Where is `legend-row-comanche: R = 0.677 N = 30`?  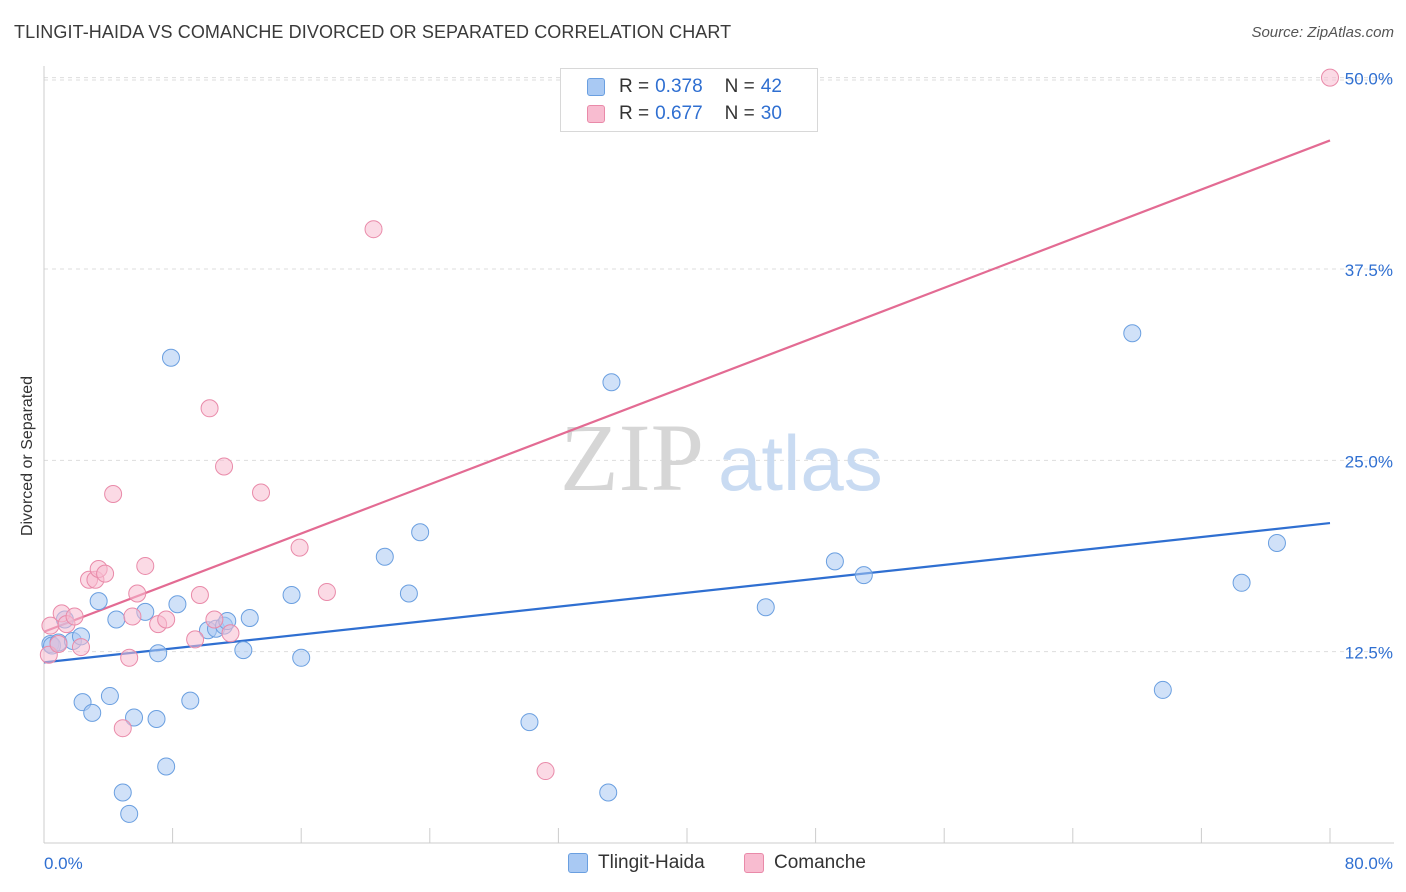 legend-row-comanche: R = 0.677 N = 30 is located at coordinates (684, 114).